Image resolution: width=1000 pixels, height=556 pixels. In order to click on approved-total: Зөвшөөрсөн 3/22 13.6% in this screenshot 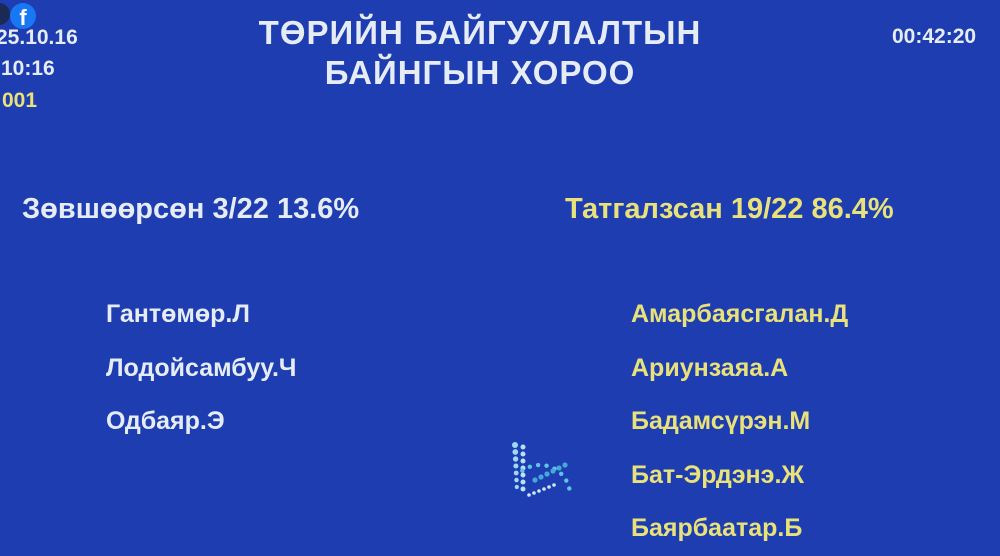, I will do `click(191, 209)`.